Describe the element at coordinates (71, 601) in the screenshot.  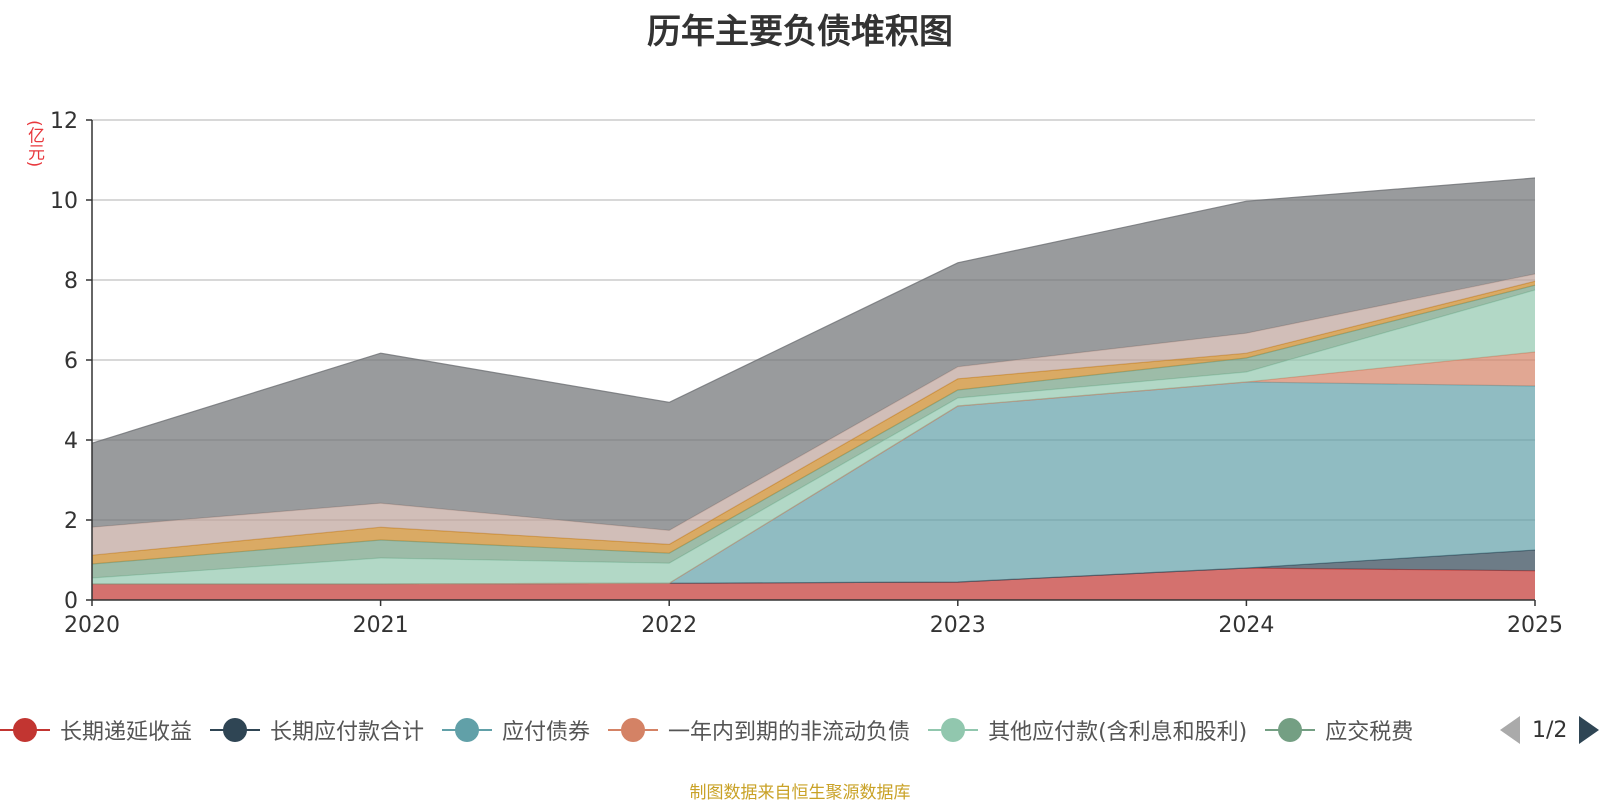
I see `y-tick-label: 0` at that location.